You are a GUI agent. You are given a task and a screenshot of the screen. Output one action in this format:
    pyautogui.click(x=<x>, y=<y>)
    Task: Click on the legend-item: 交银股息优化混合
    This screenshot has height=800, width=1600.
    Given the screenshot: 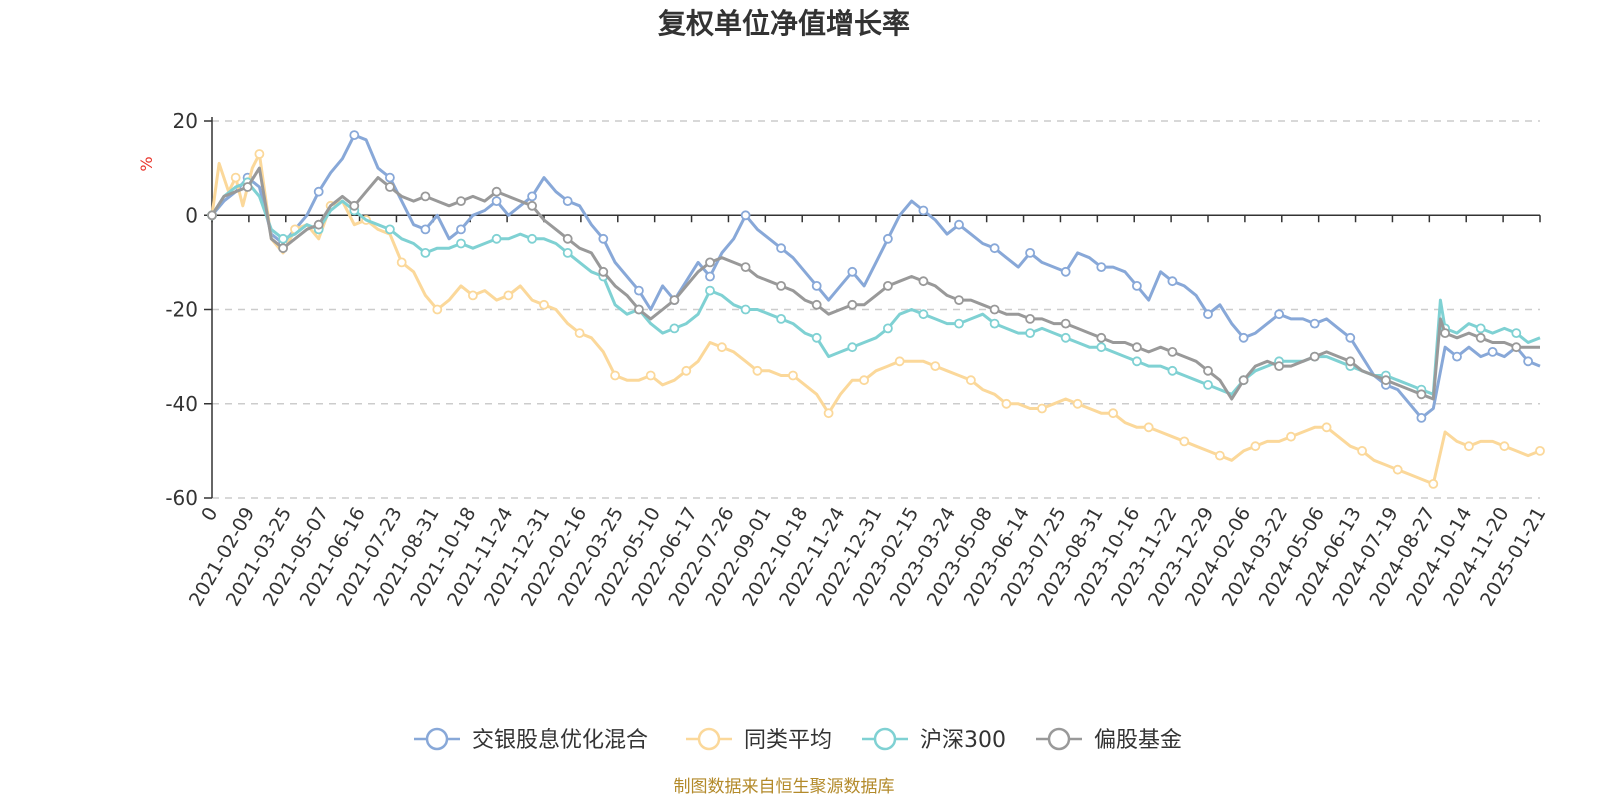 What is the action you would take?
    pyautogui.click(x=531, y=740)
    